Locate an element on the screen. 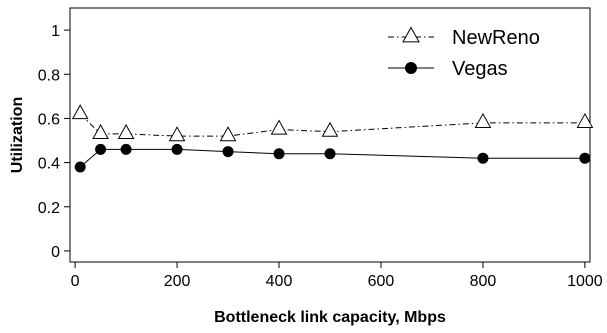 The width and height of the screenshot is (607, 333). series-vegas is located at coordinates (332, 158).